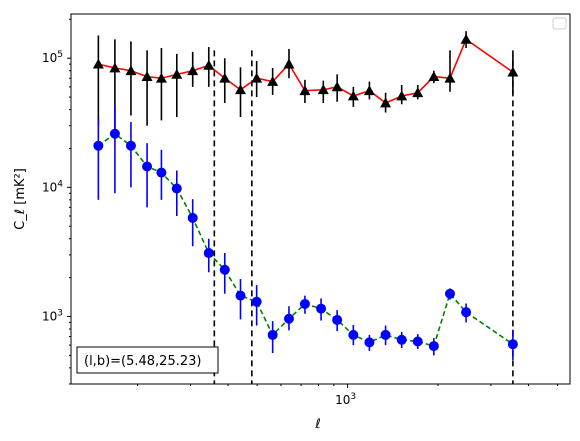 The image size is (580, 441). Describe the element at coordinates (56, 201) in the screenshot. I see `y-axis-ticks: 103 104 105` at that location.